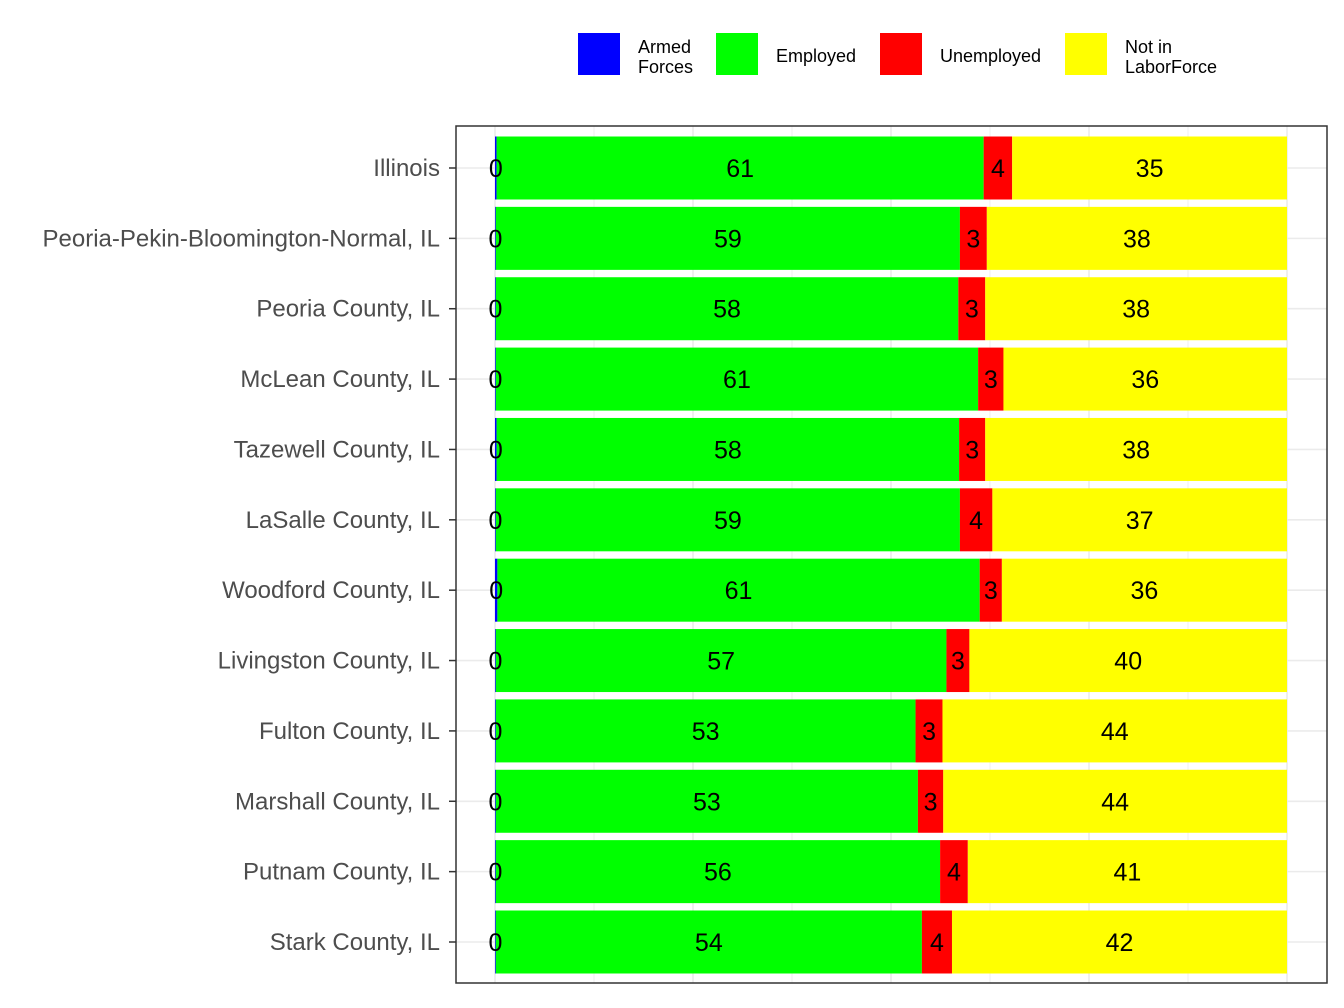 Image resolution: width=1344 pixels, height=1008 pixels. What do you see at coordinates (990, 56) in the screenshot?
I see `legend-label: Unemployed` at bounding box center [990, 56].